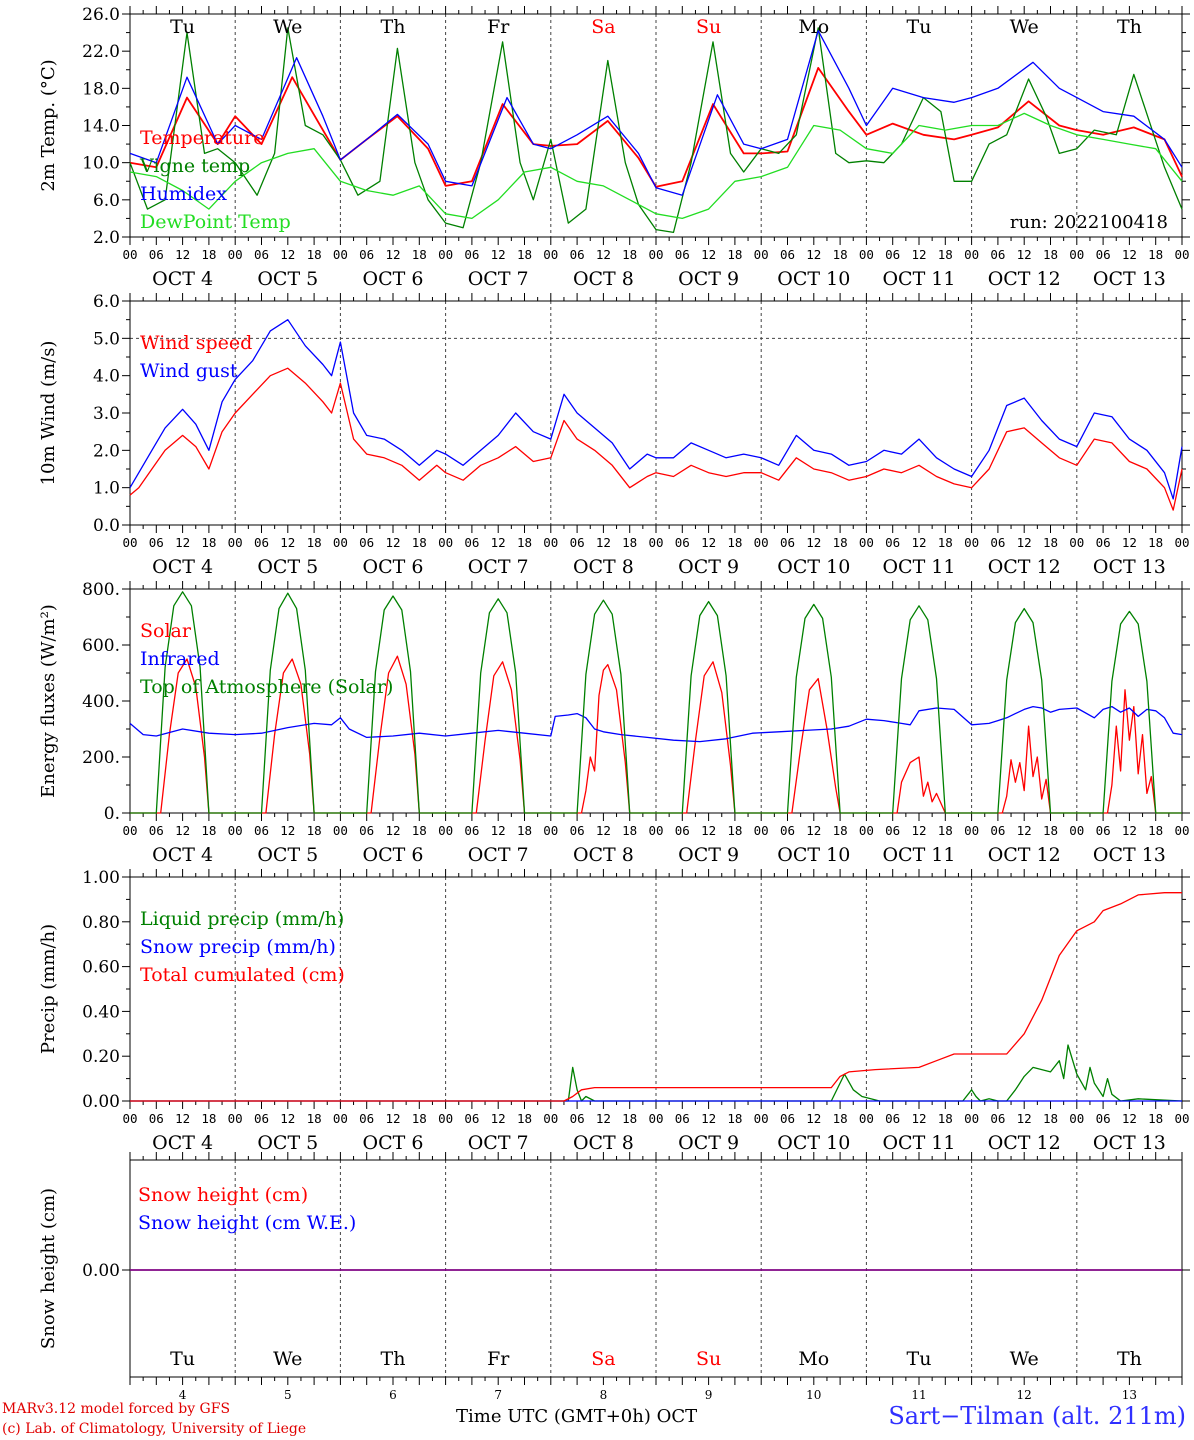 The height and width of the screenshot is (1440, 1194). I want to click on legend-entry: Vigne temp, so click(194, 166).